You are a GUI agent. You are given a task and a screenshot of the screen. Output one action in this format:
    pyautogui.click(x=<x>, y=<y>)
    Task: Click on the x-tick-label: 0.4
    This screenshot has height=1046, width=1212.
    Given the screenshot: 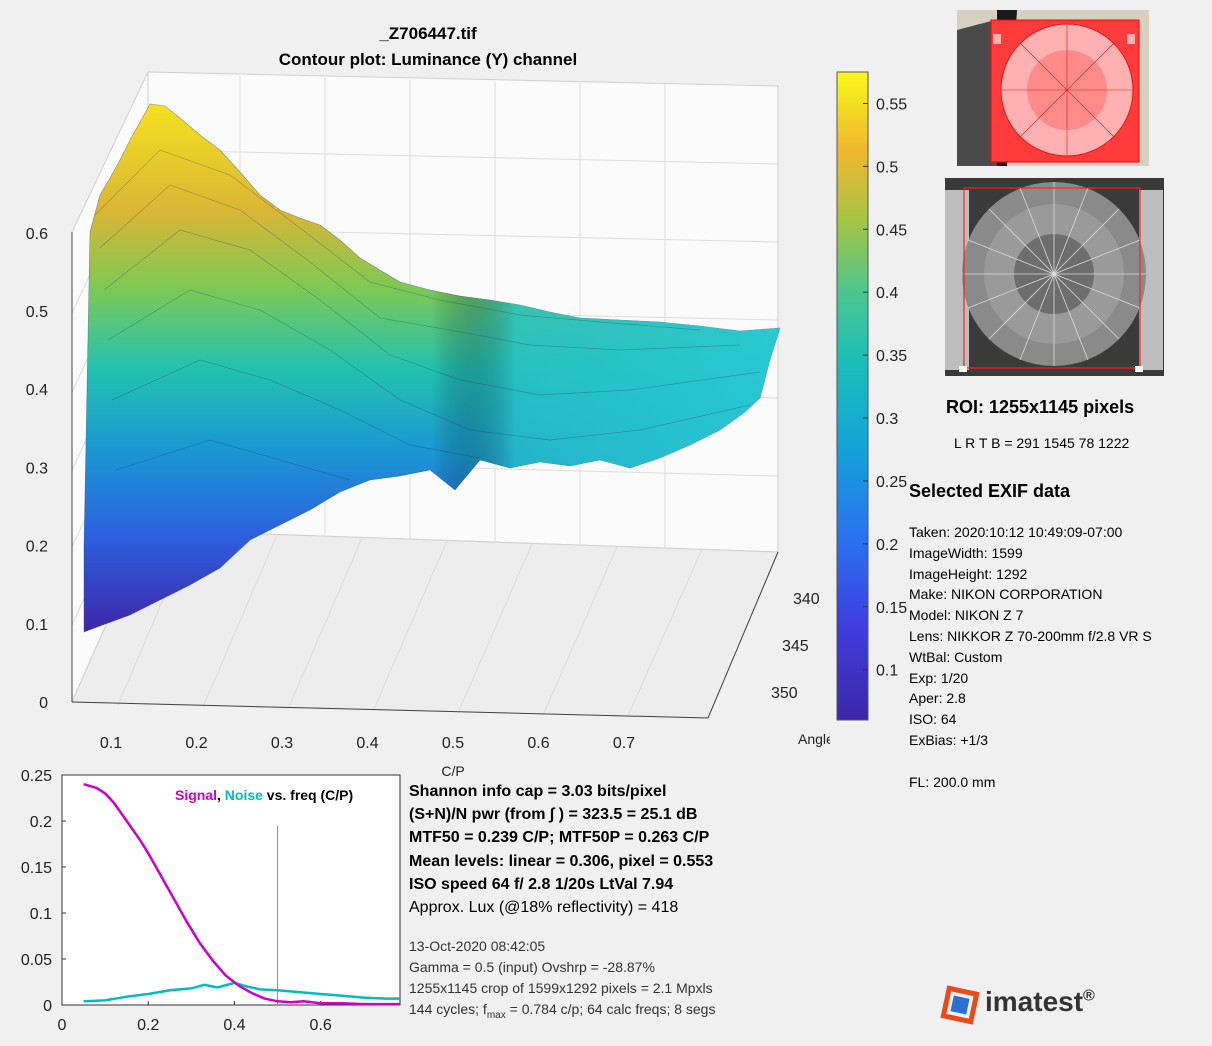 What is the action you would take?
    pyautogui.click(x=367, y=743)
    